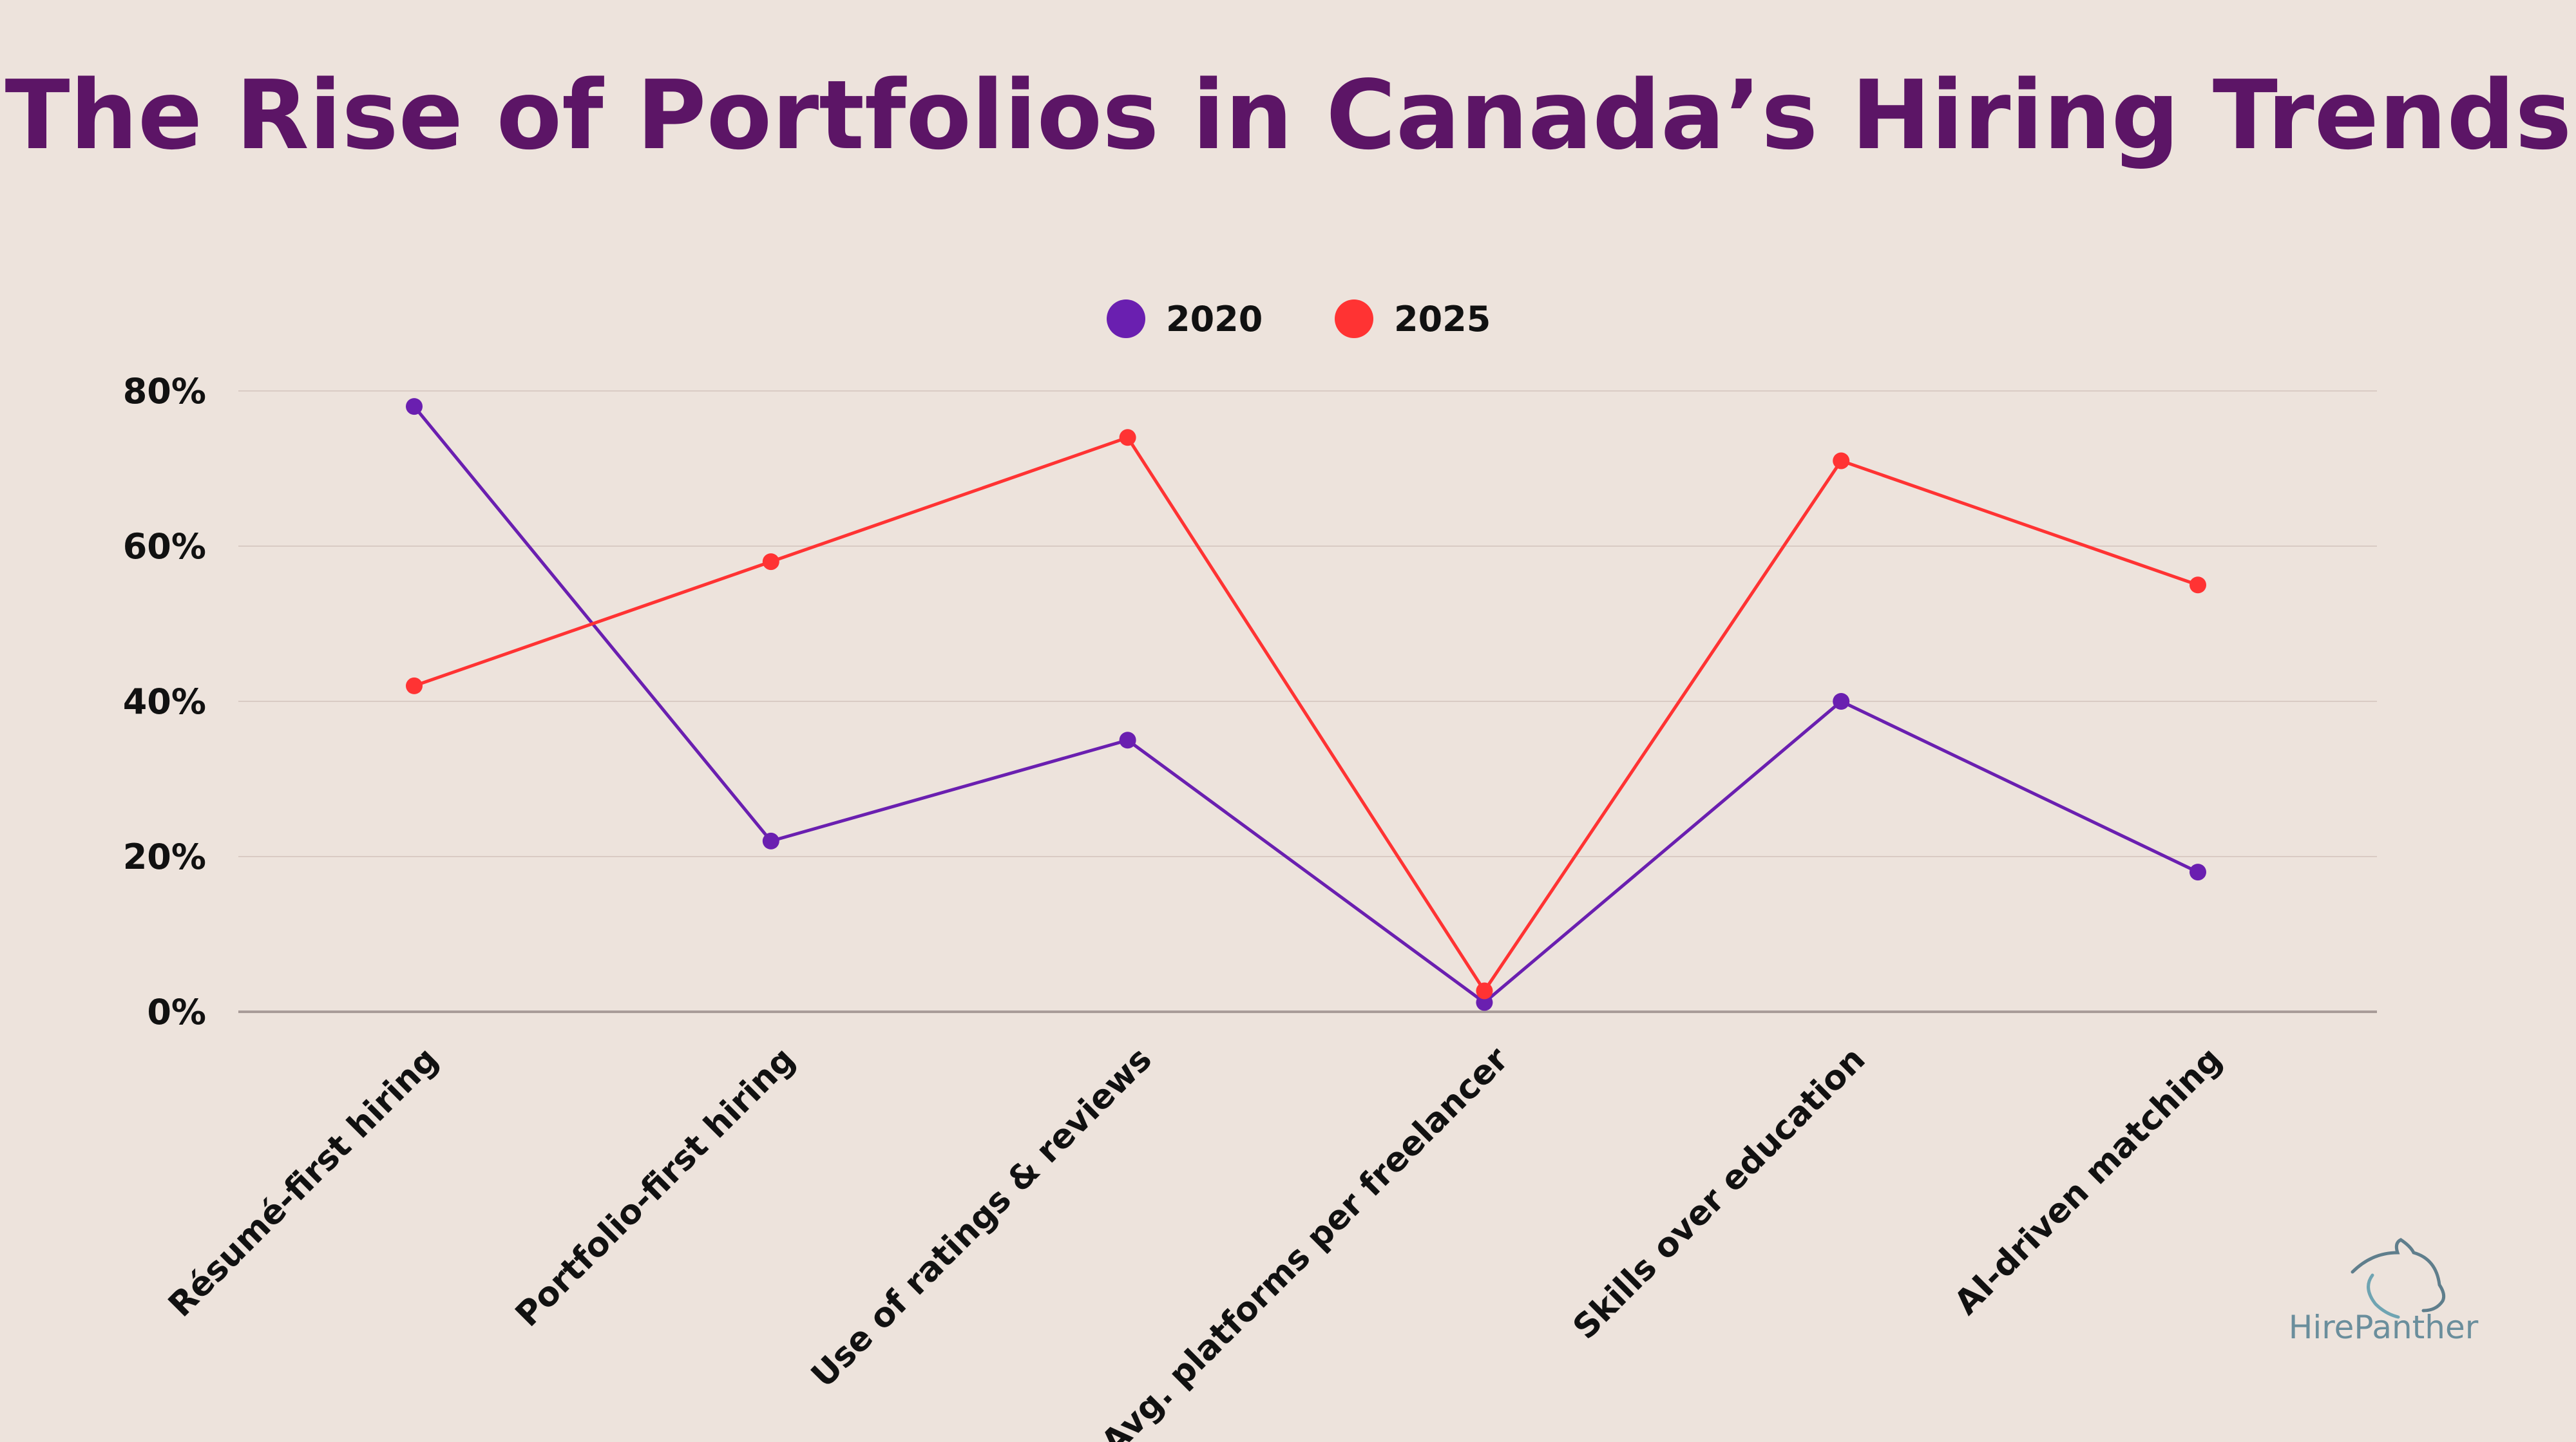 The image size is (2576, 1442). What do you see at coordinates (164, 701) in the screenshot?
I see `y-tick-label: 40%` at bounding box center [164, 701].